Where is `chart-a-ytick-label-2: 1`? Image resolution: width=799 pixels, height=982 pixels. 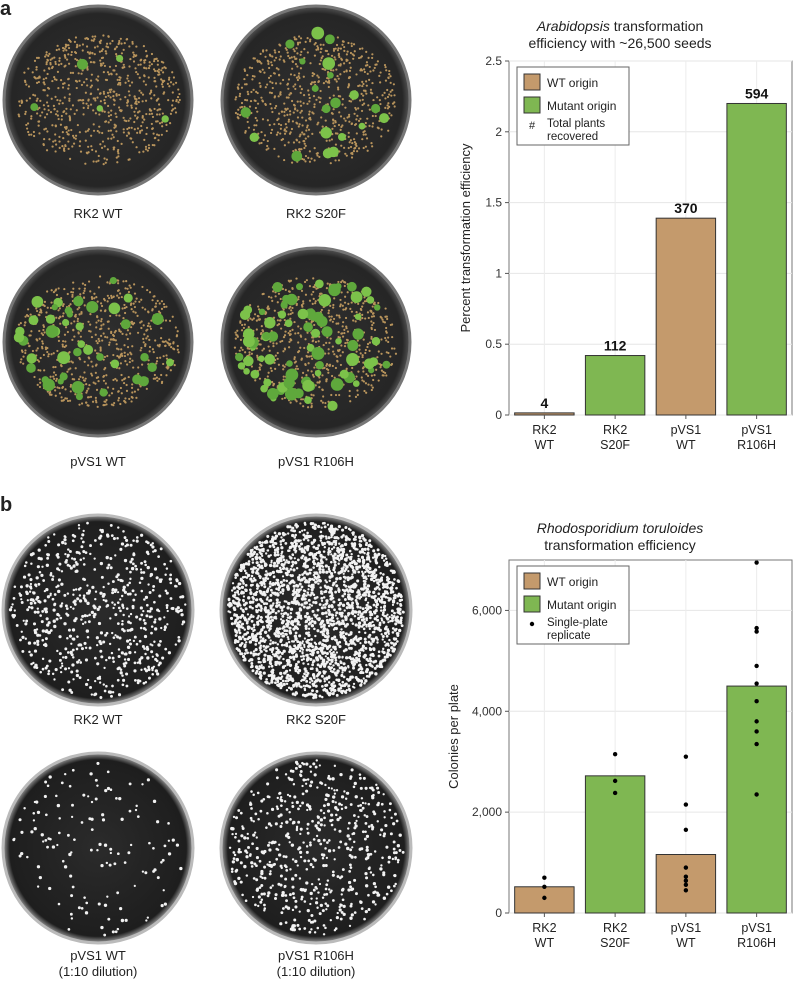 chart-a-ytick-label-2: 1 is located at coordinates (498, 273).